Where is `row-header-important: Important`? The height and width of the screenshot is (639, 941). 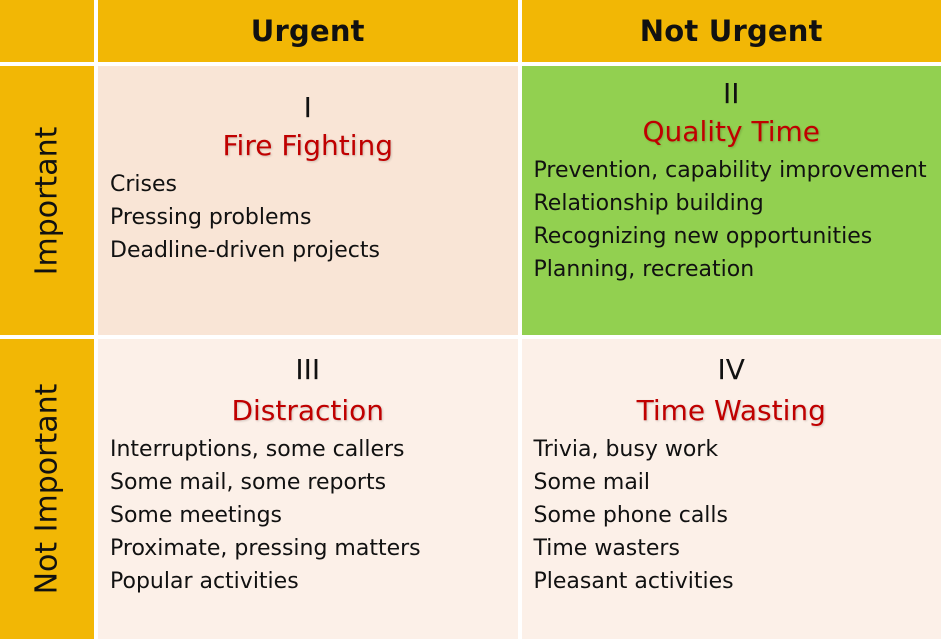
row-header-important: Important is located at coordinates (47, 200).